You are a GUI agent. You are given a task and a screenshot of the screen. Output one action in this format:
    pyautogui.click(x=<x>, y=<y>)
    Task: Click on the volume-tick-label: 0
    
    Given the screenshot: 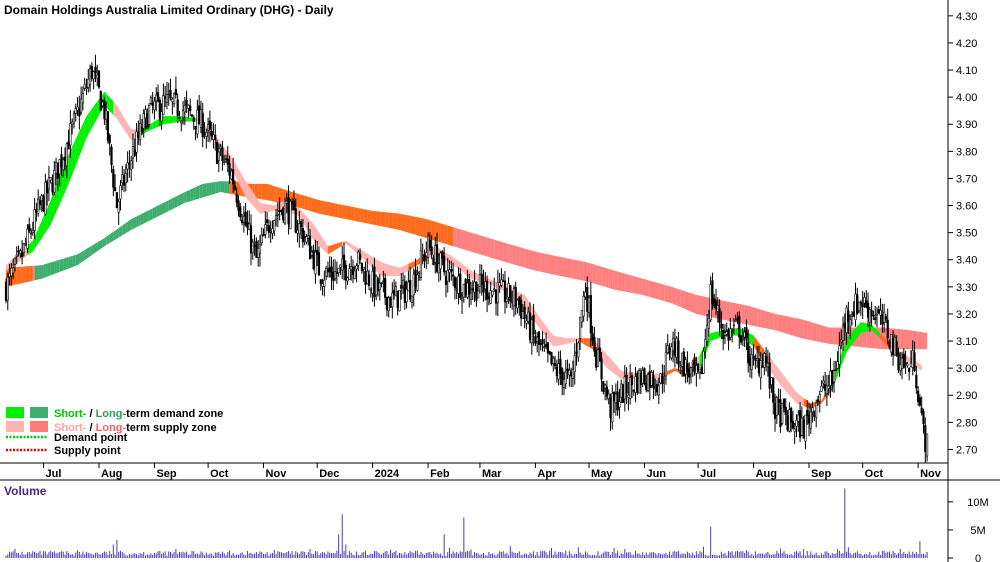 What is the action you would take?
    pyautogui.click(x=978, y=557)
    